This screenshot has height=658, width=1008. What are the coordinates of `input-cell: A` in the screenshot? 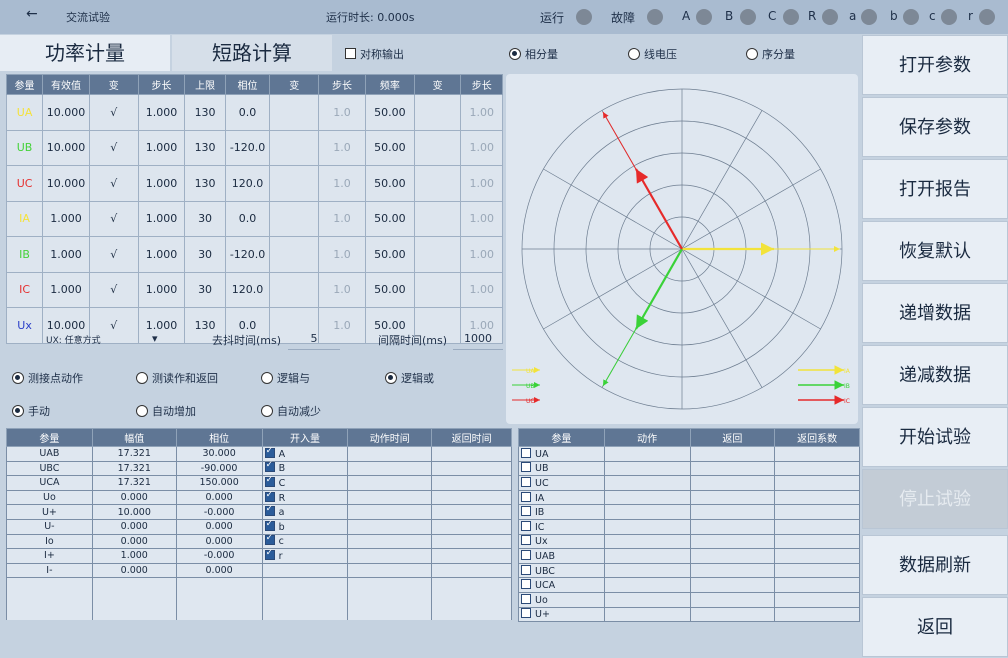 It's located at (305, 454).